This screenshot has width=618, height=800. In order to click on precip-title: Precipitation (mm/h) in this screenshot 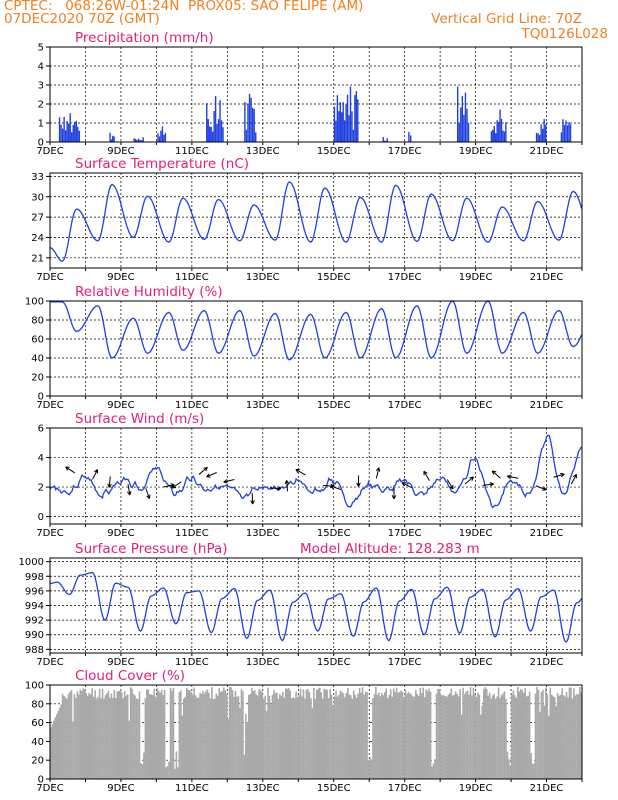, I will do `click(144, 38)`.